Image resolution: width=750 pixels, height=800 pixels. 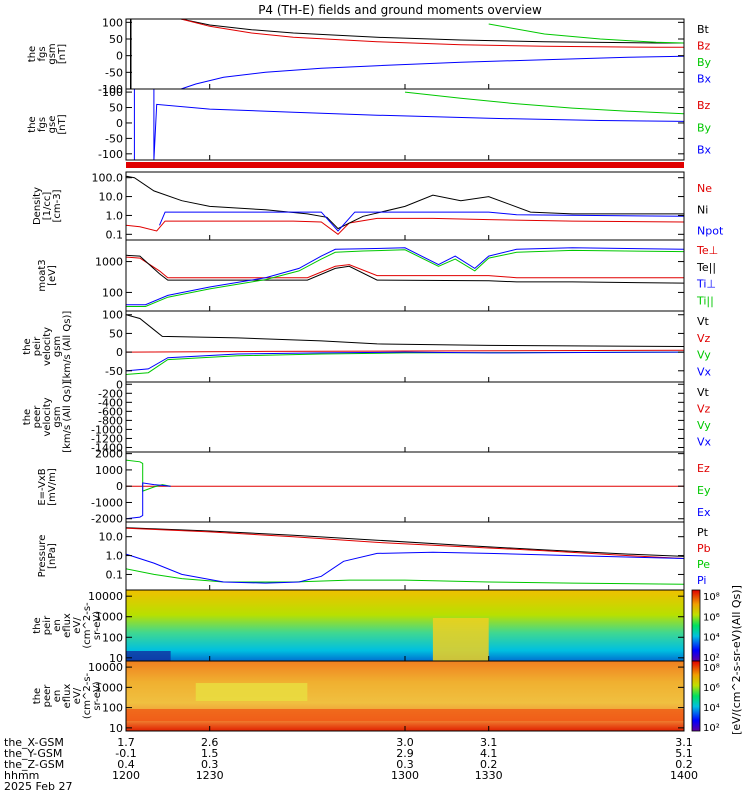 I want to click on series-line-green, so click(x=544, y=103).